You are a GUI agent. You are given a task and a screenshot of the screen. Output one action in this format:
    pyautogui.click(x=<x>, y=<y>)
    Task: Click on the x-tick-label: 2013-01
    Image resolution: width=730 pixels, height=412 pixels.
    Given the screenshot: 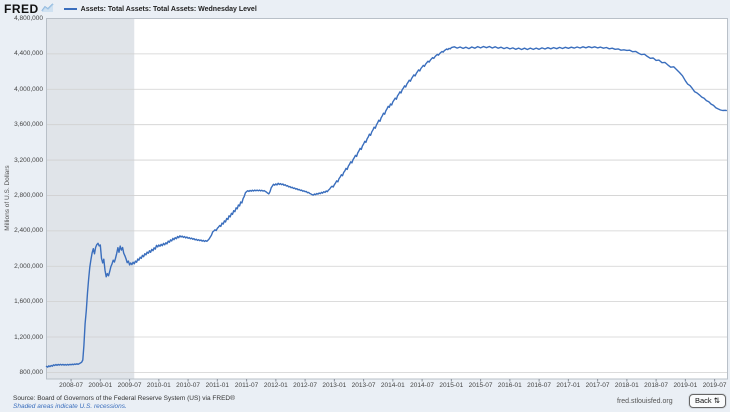 What is the action you would take?
    pyautogui.click(x=334, y=385)
    